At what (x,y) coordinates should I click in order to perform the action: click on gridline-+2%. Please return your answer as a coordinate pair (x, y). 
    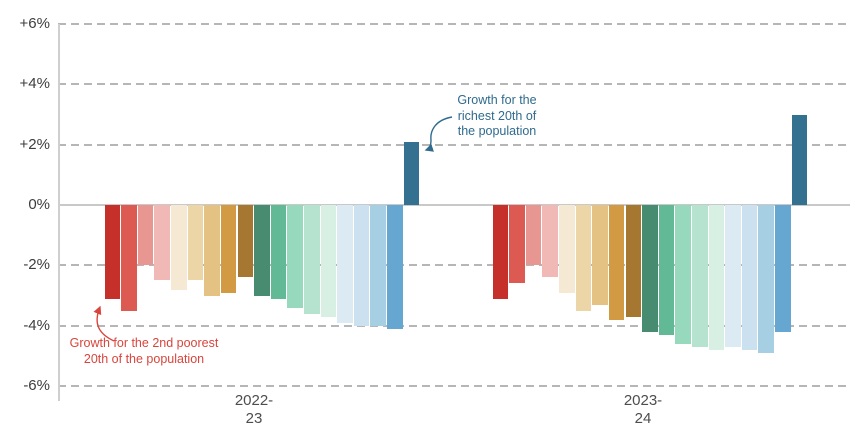
    Looking at the image, I should click on (454, 144).